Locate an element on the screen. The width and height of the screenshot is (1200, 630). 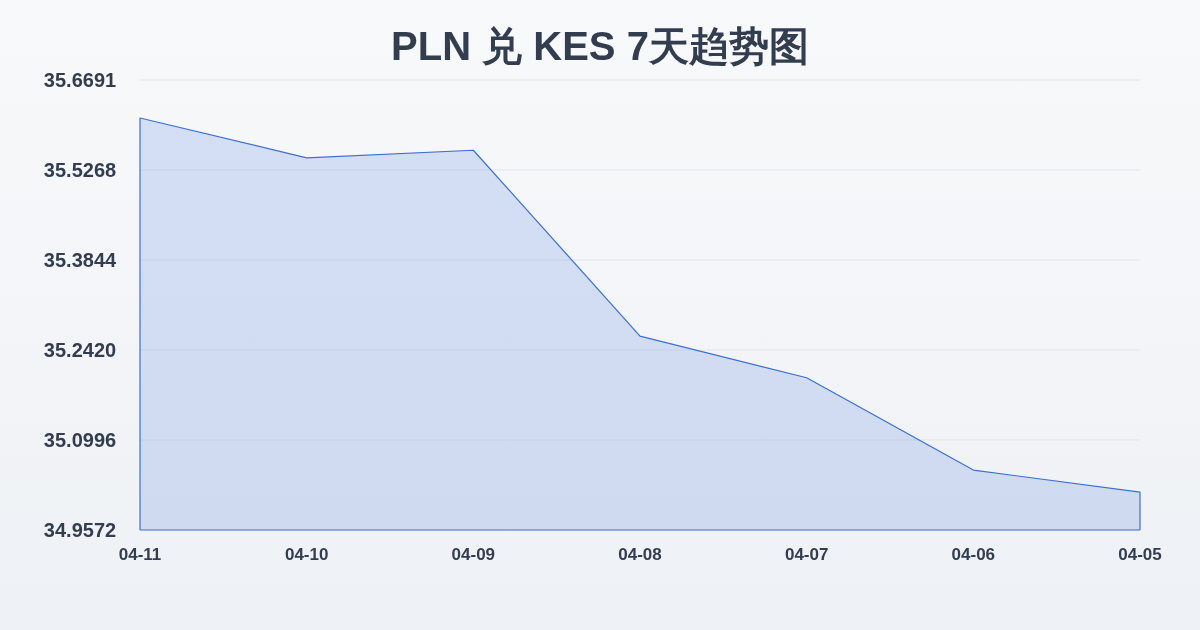
x-tick-label: 04-08 is located at coordinates (640, 554).